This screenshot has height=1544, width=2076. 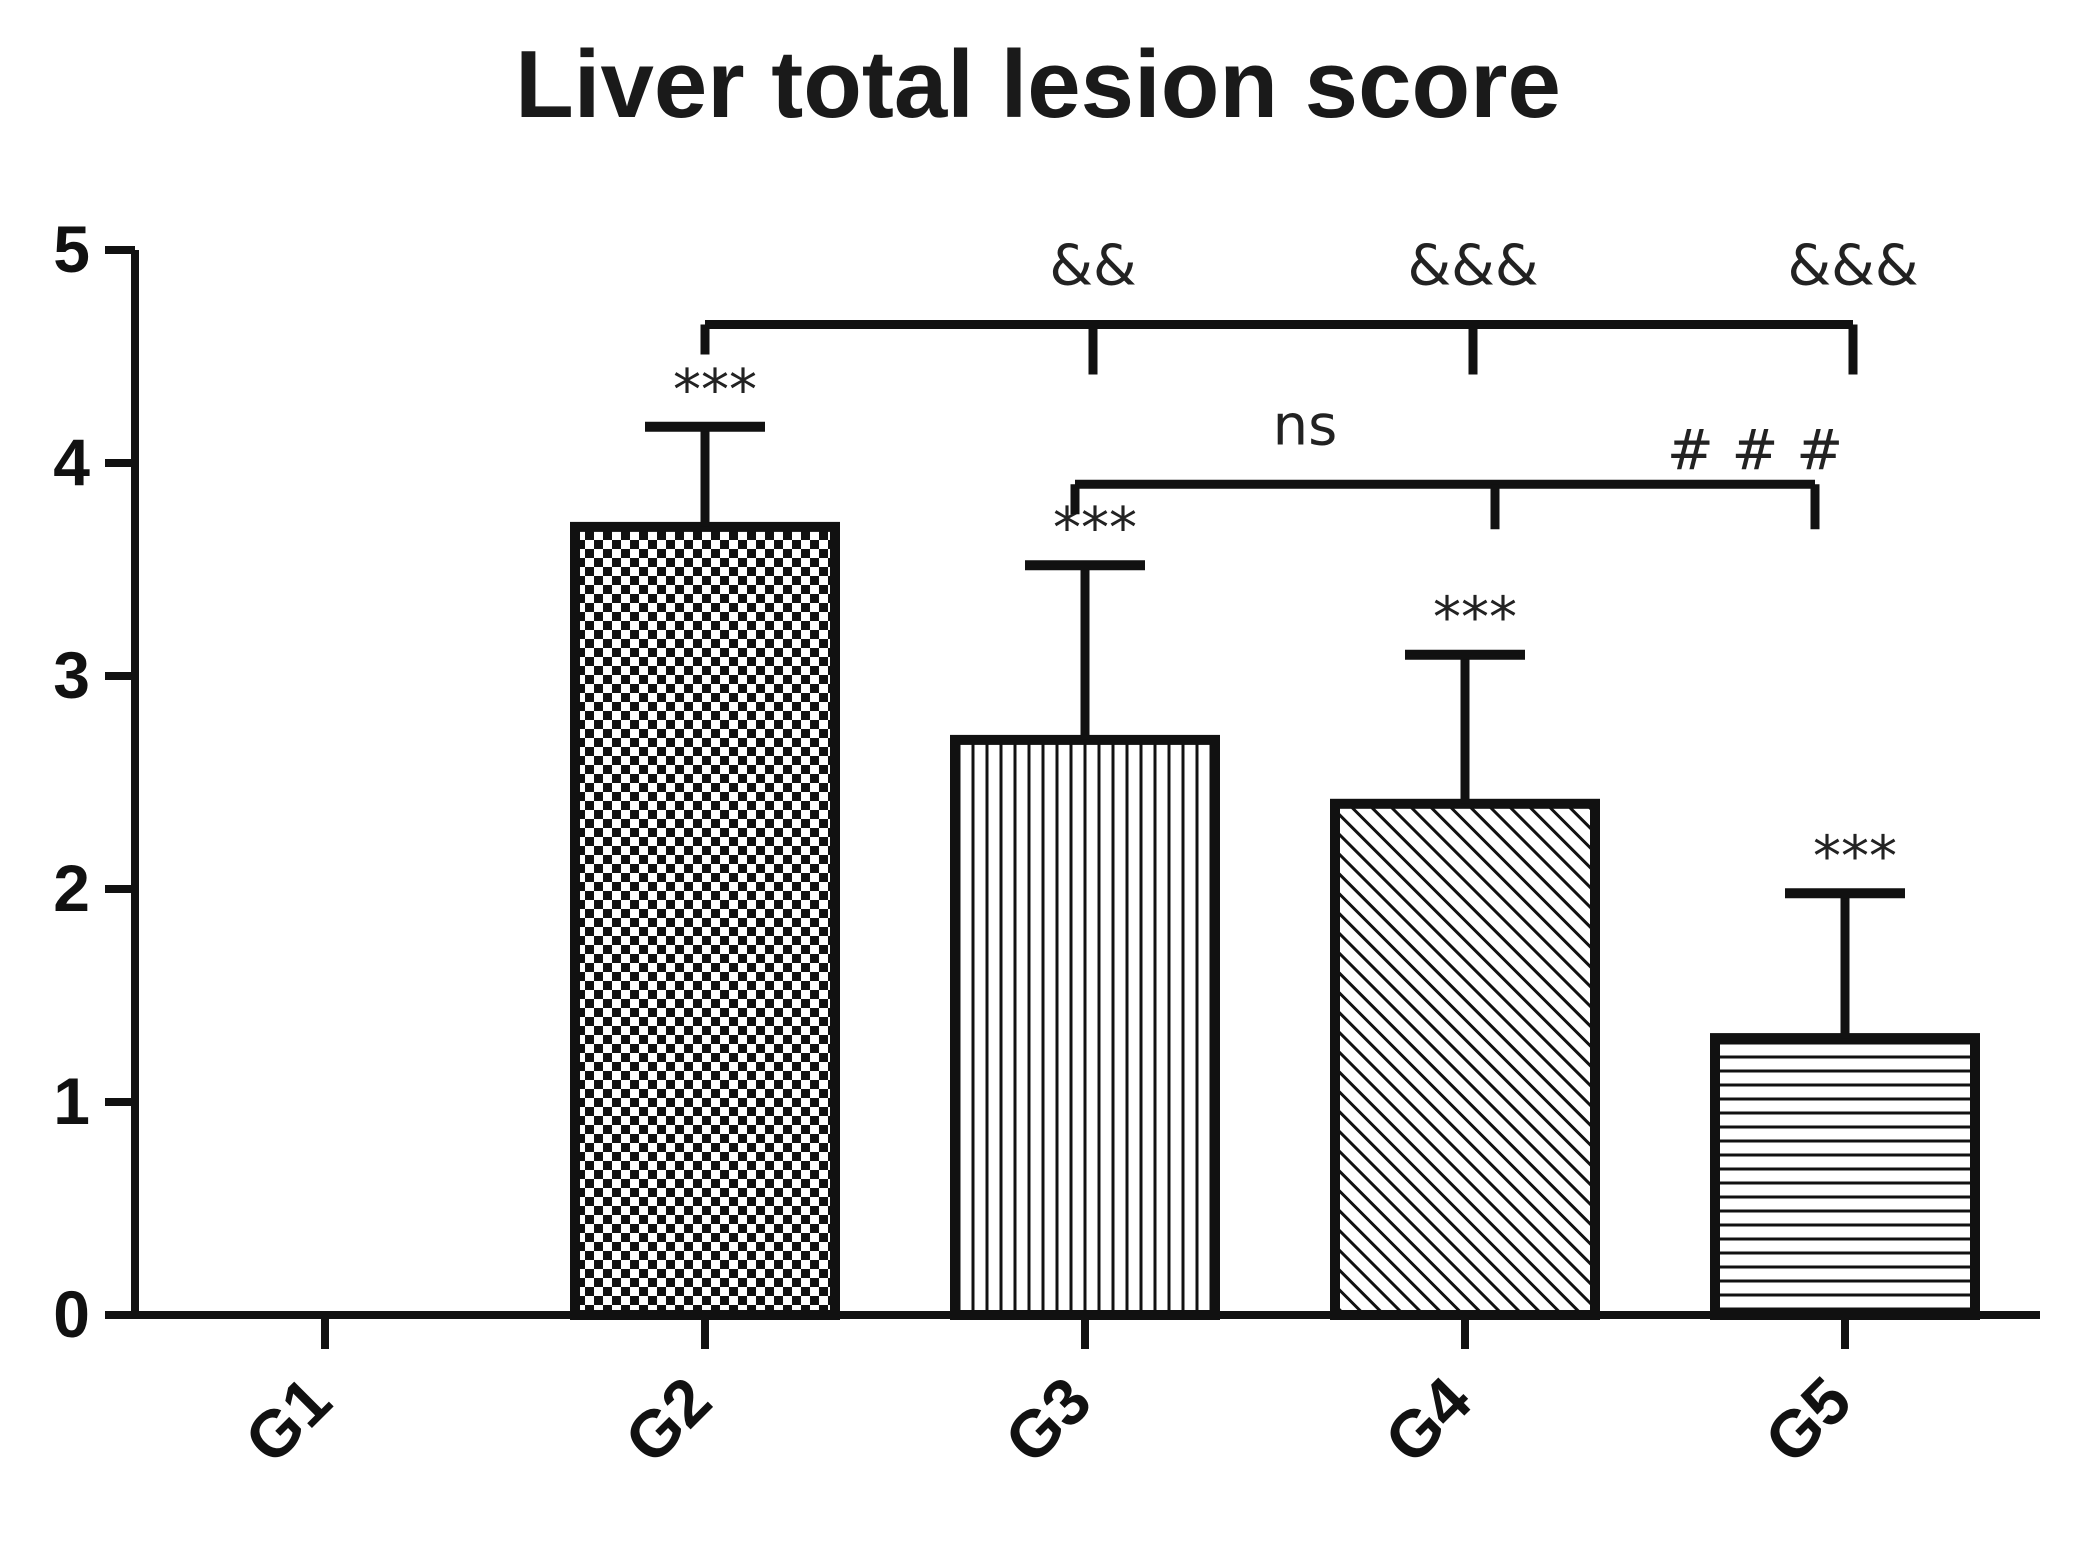 I want to click on comparison-label: ns, so click(x=1305, y=425).